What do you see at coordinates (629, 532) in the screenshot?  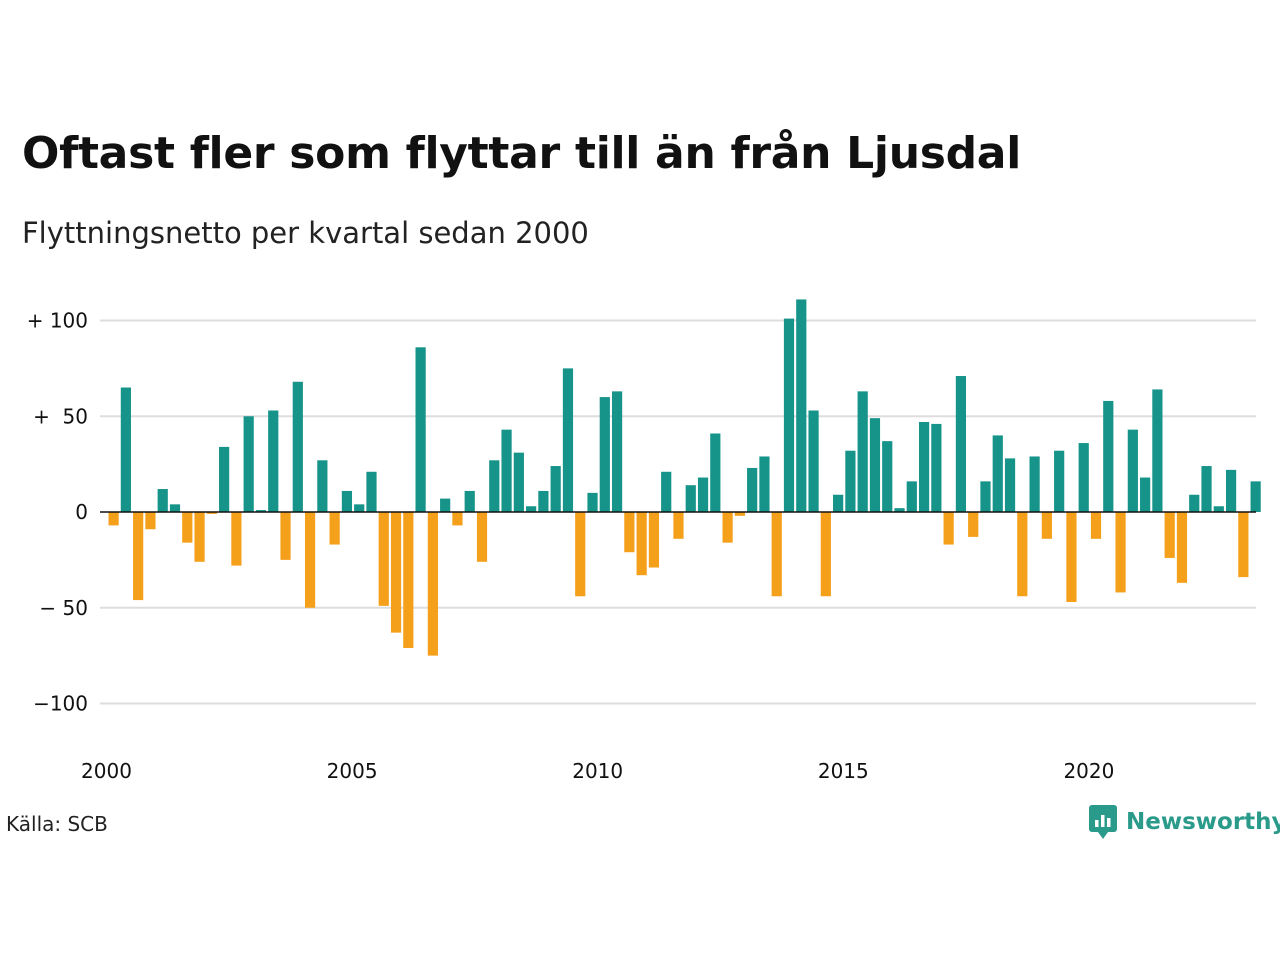 I see `bar-2010-q3` at bounding box center [629, 532].